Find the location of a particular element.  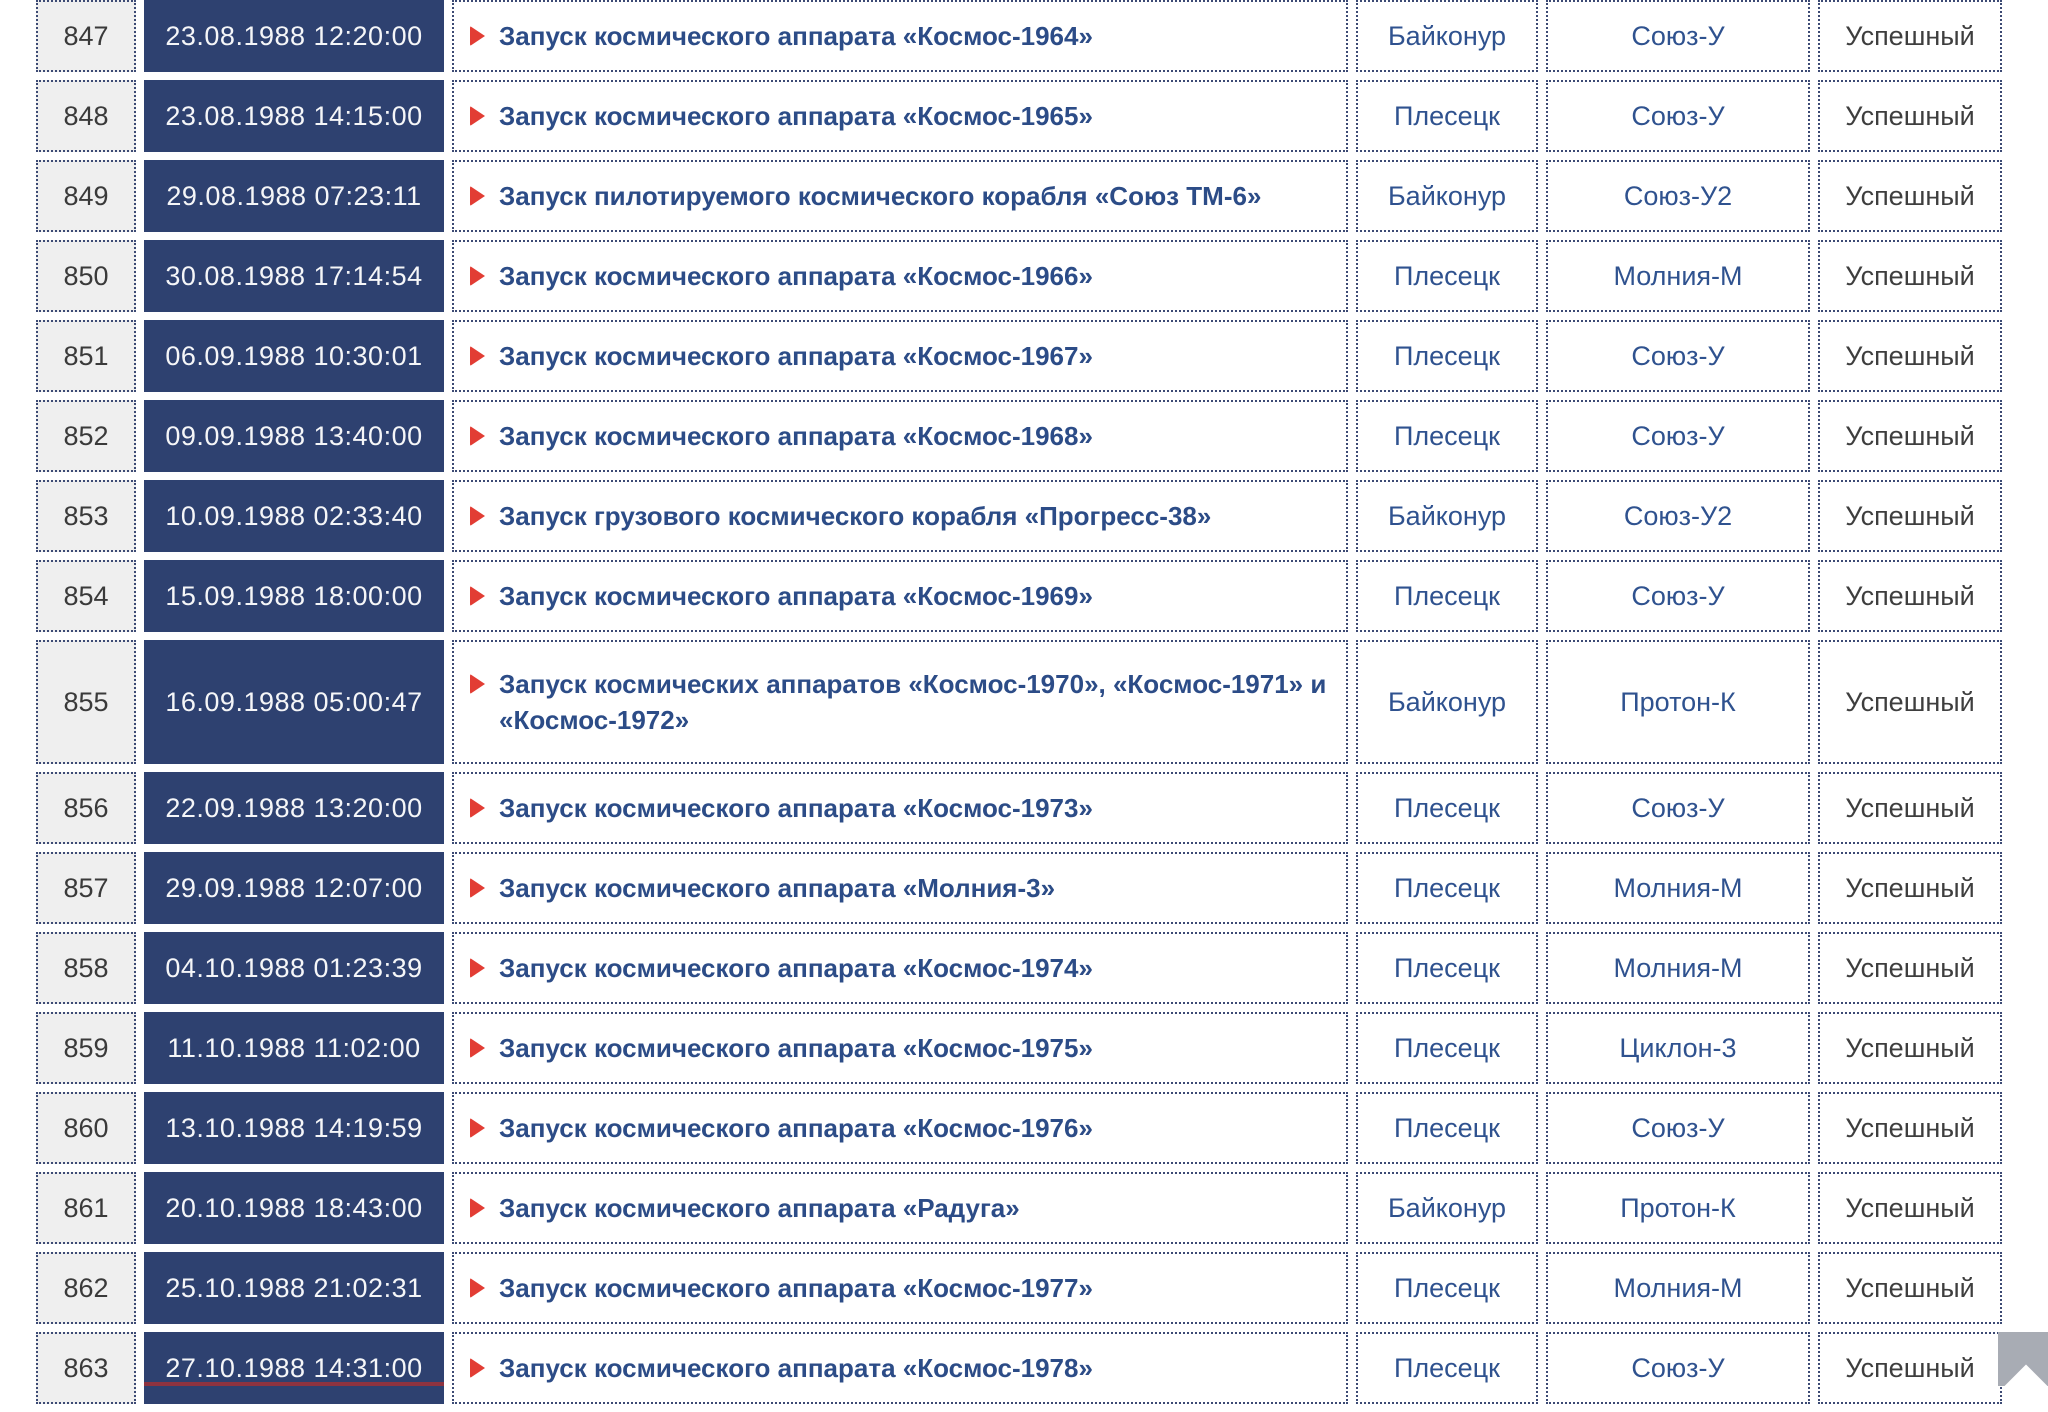

launch-description-text: Запуск космического аппарата «Радуга» is located at coordinates (759, 1208).